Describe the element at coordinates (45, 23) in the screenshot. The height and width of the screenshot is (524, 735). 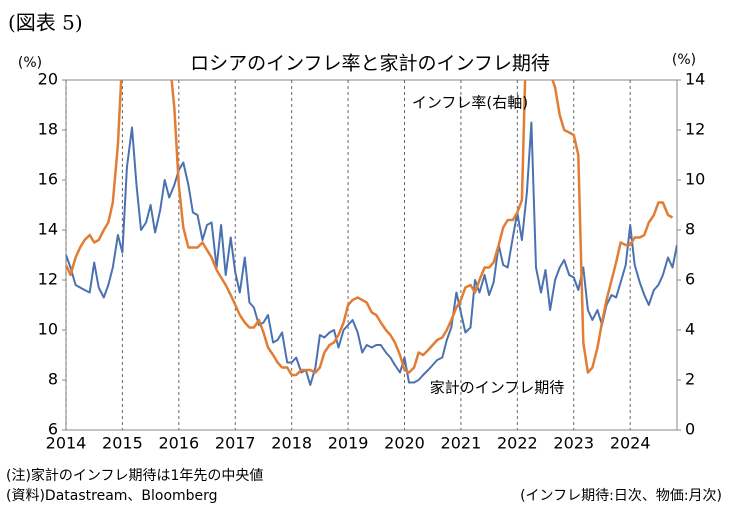
I see `figure-label: (図表 5)` at that location.